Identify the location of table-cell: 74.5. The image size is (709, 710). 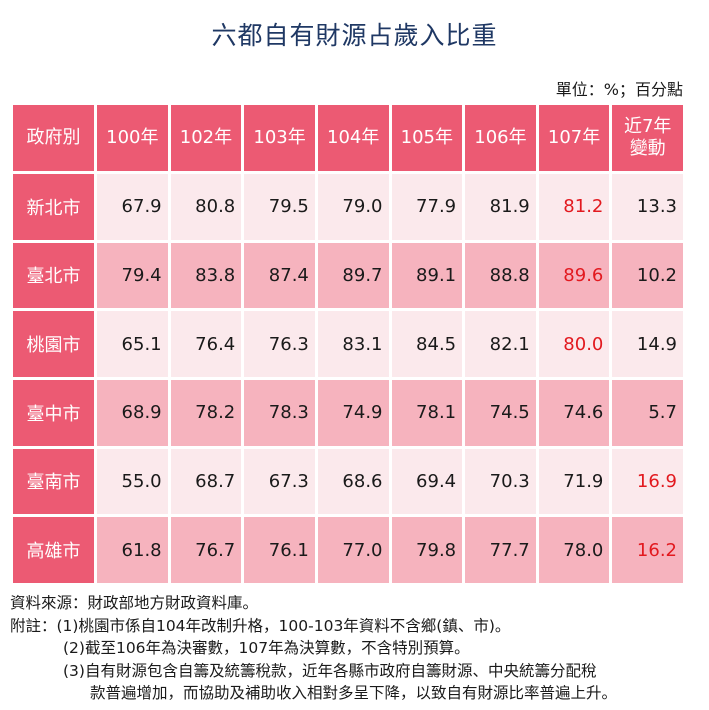
(500, 412).